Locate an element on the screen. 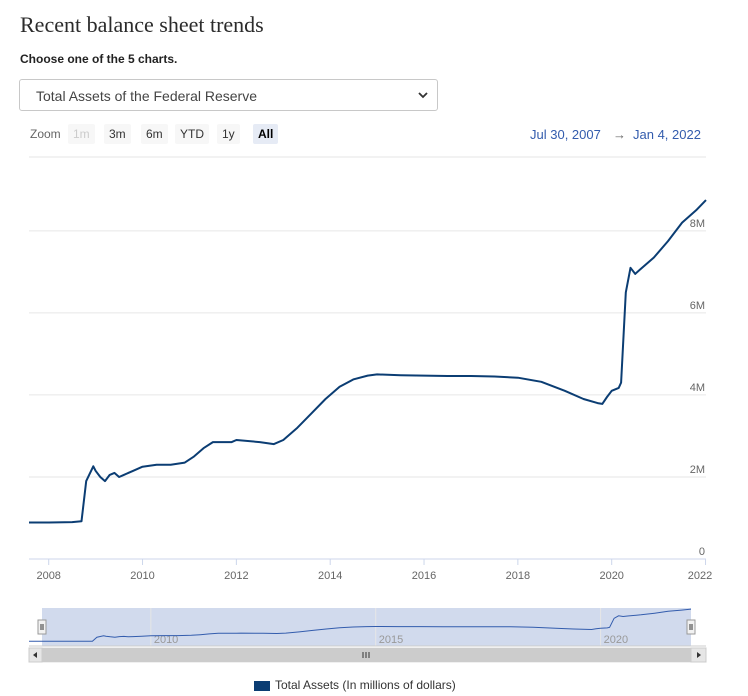 The image size is (748, 696). chart-chooser-label: Choose one of the 5 charts. is located at coordinates (99, 59).